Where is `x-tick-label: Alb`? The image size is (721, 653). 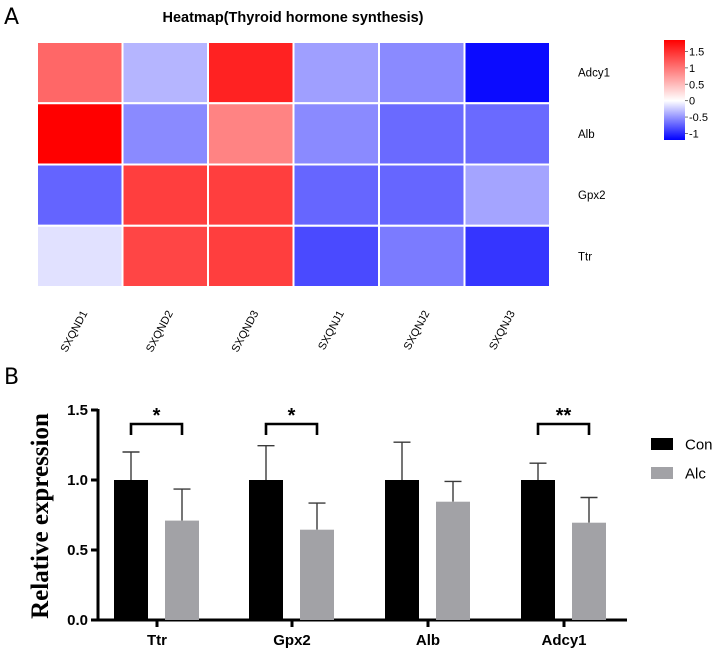 x-tick-label: Alb is located at coordinates (428, 640).